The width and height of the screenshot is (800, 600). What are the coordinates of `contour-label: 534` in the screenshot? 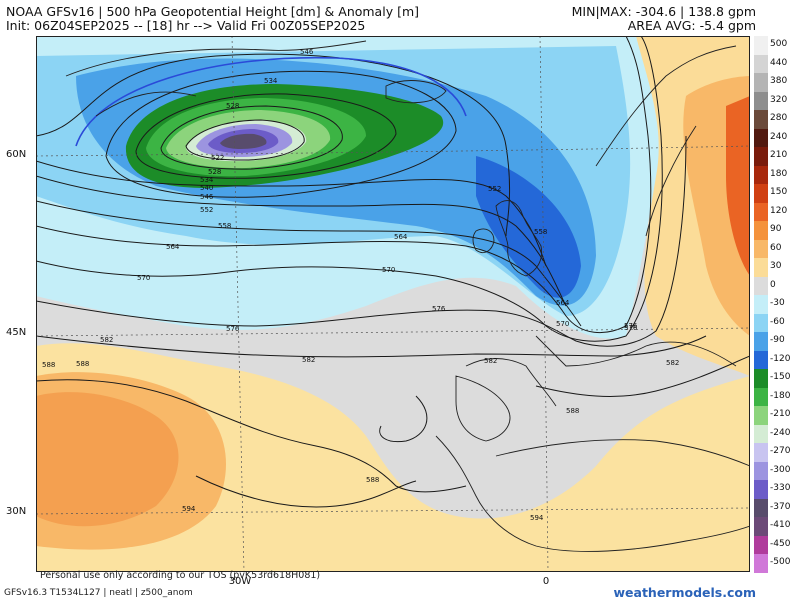 It's located at (271, 81).